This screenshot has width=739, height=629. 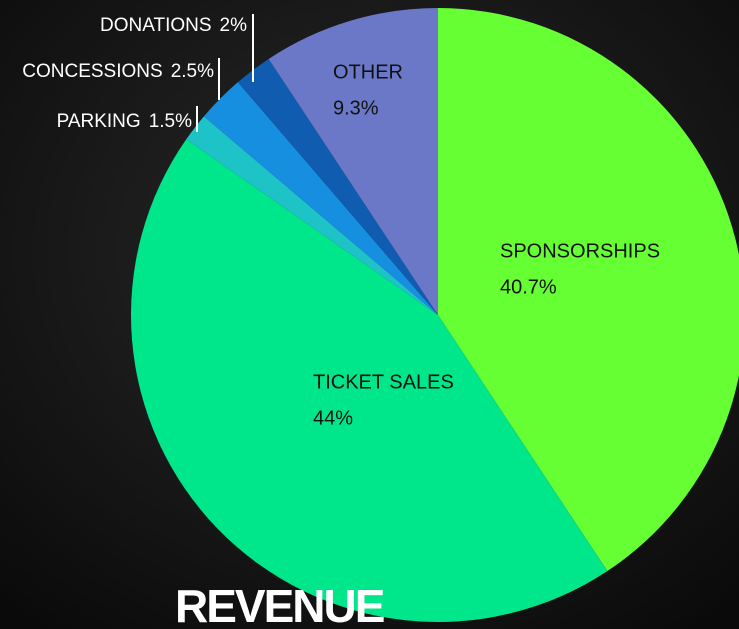 I want to click on slice-label: CONCESSIONS 2.5%, so click(x=118, y=71).